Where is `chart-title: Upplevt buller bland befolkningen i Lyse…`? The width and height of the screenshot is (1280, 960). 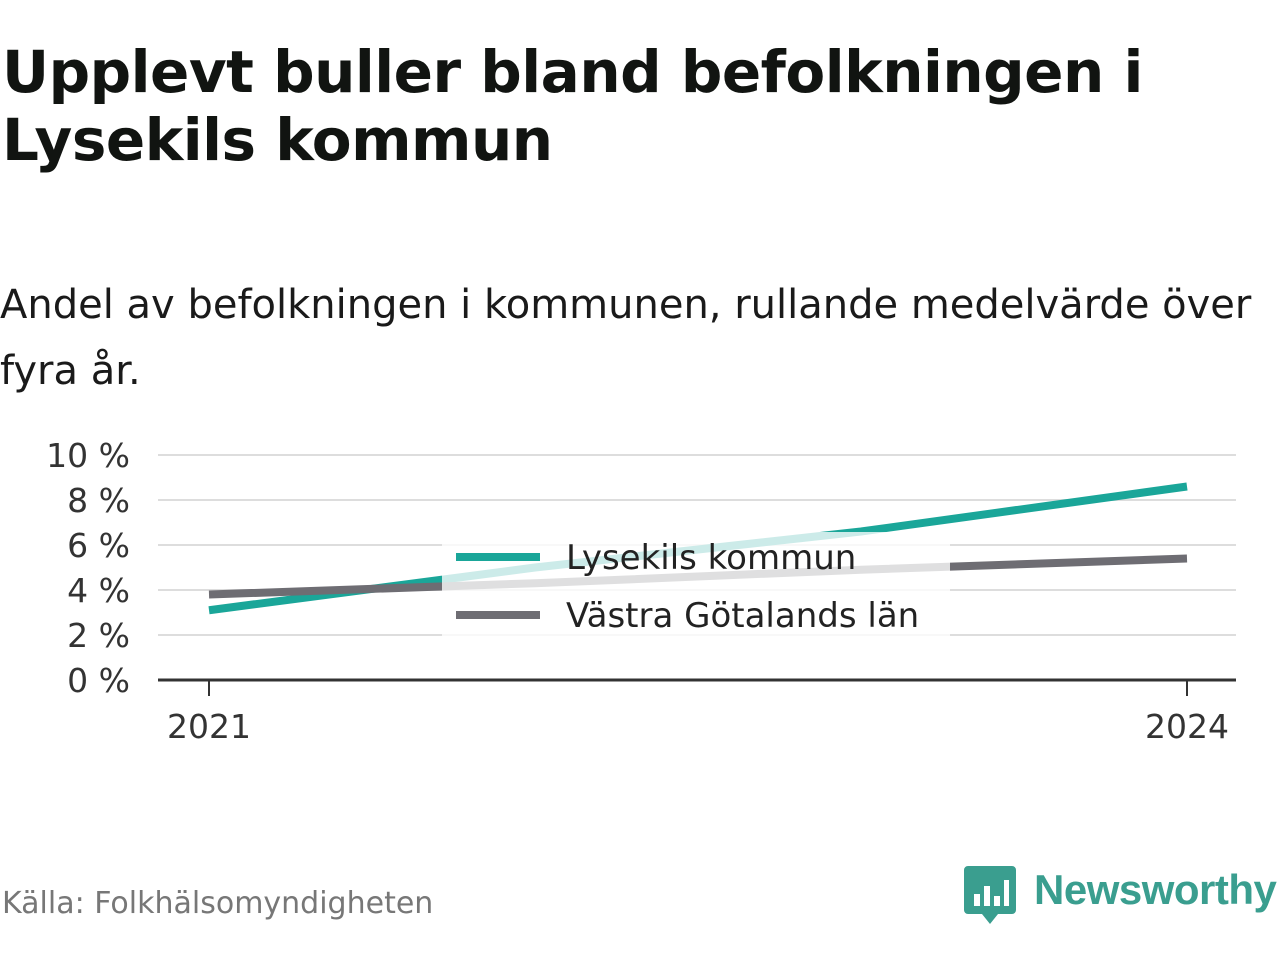
chart-title: Upplevt buller bland befolkningen i Lyse… is located at coordinates (572, 106).